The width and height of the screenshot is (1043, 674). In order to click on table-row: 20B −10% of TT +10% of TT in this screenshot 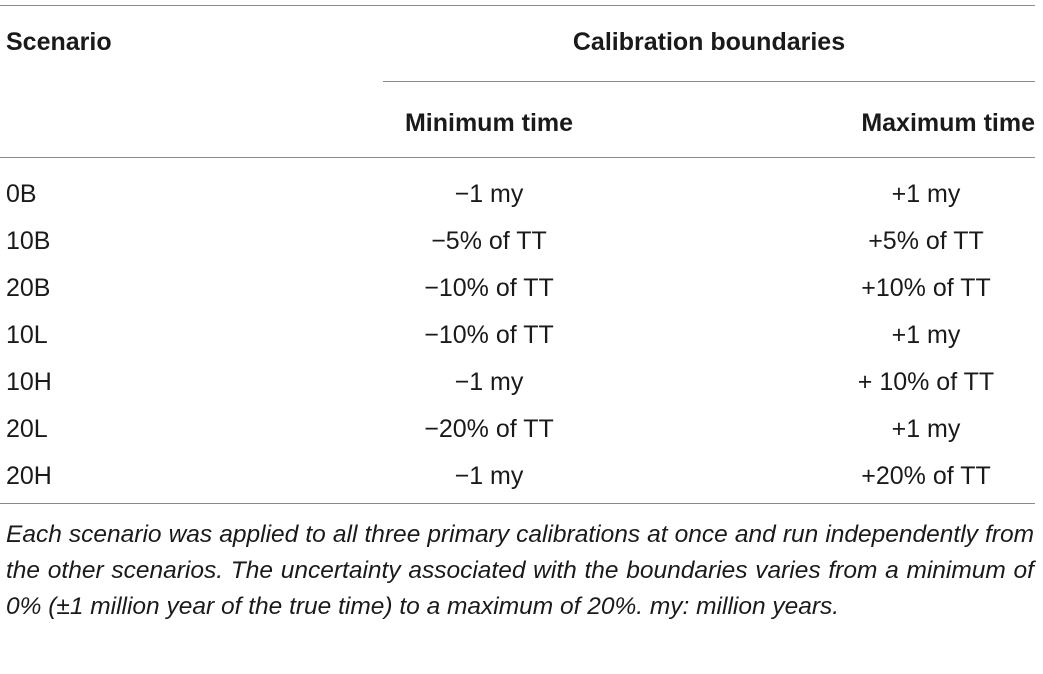, I will do `click(521, 296)`.